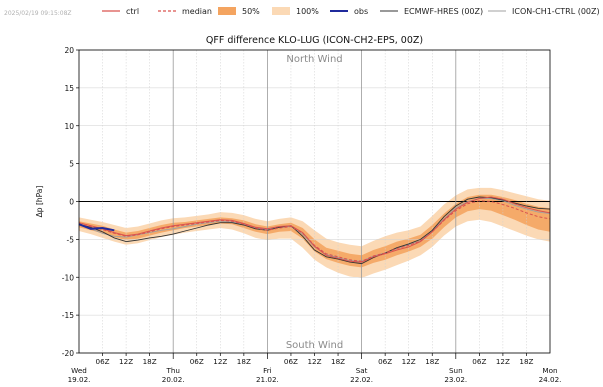 The height and width of the screenshot is (387, 603). What do you see at coordinates (267, 379) in the screenshot?
I see `date-label: 21.02.` at bounding box center [267, 379].